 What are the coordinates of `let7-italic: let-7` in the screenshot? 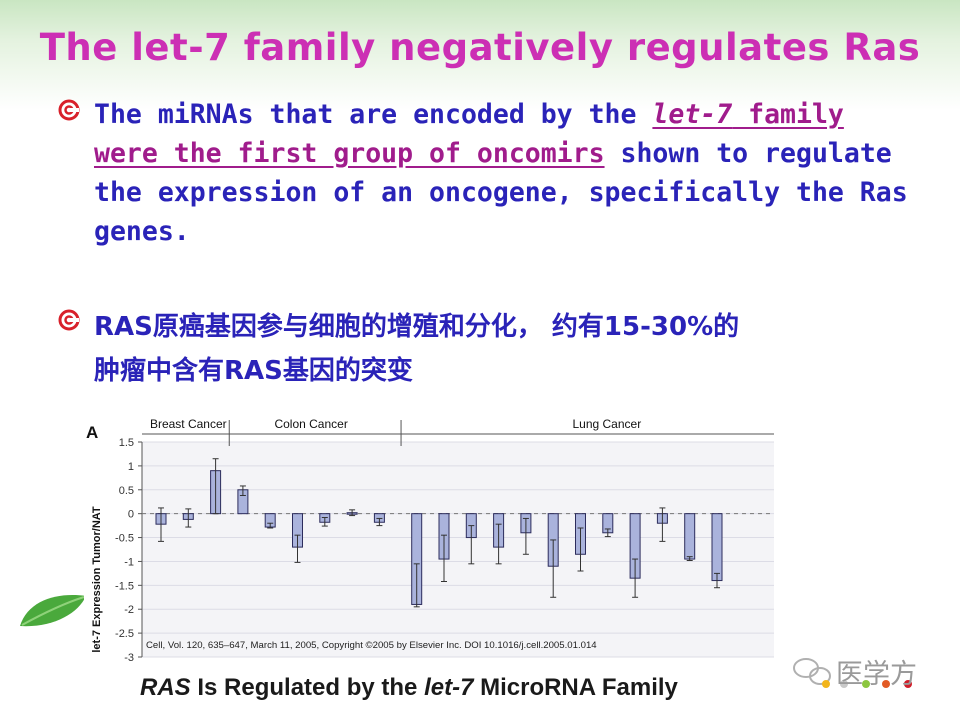 It's located at (692, 114).